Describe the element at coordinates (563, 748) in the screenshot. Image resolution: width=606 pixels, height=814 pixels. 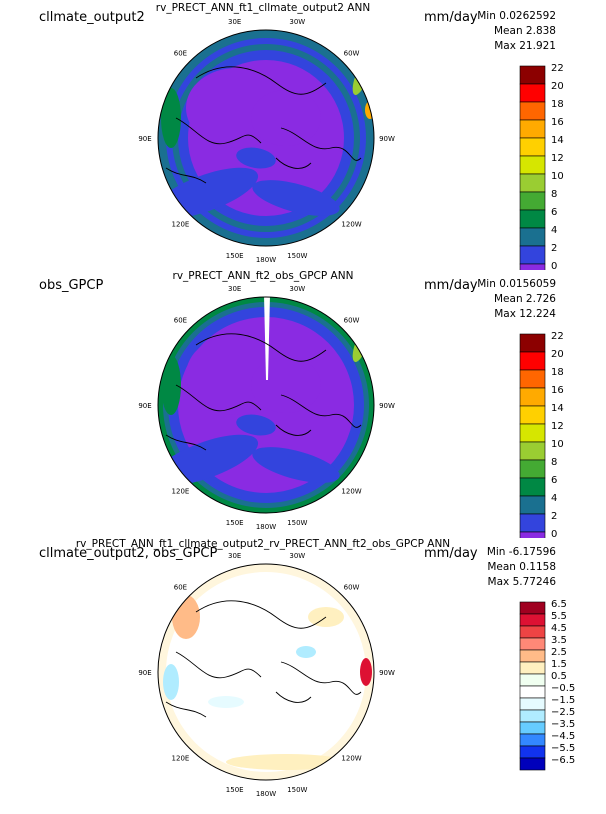
I see `colorbar-tick-label: −5.5` at that location.